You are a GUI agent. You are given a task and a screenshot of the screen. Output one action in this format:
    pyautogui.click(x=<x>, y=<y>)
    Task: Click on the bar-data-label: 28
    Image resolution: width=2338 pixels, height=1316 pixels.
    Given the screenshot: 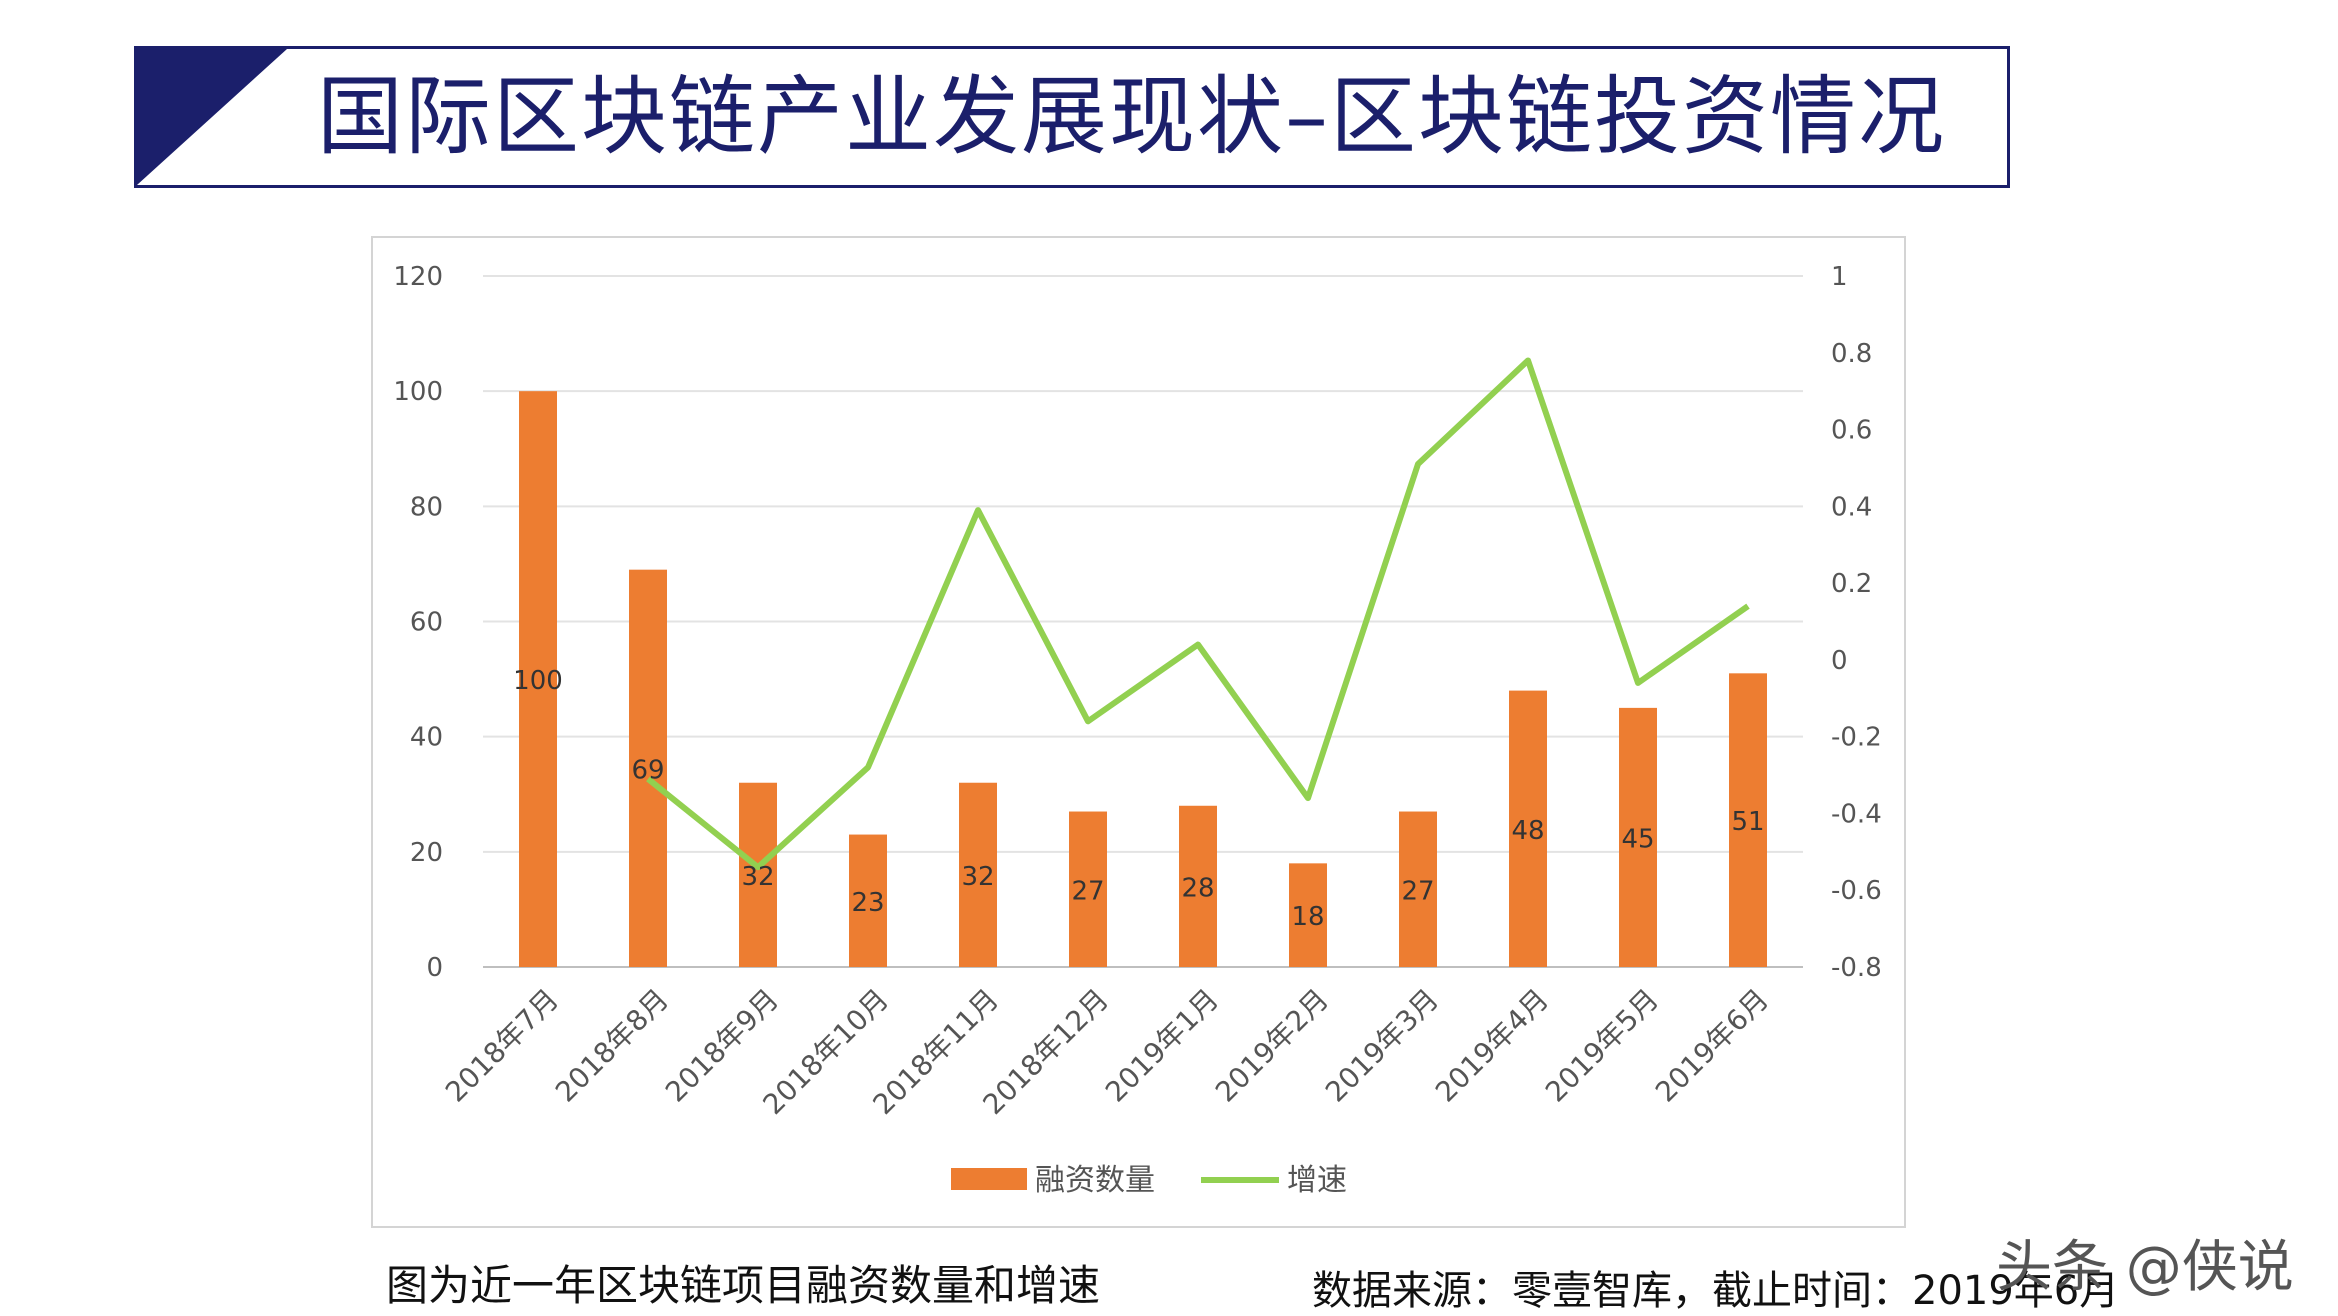 What is the action you would take?
    pyautogui.click(x=1197, y=888)
    